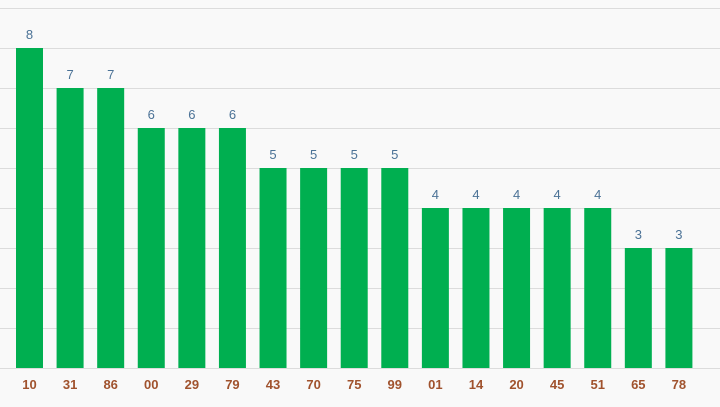 This screenshot has width=720, height=407. What do you see at coordinates (557, 384) in the screenshot?
I see `x-tick-45: 45` at bounding box center [557, 384].